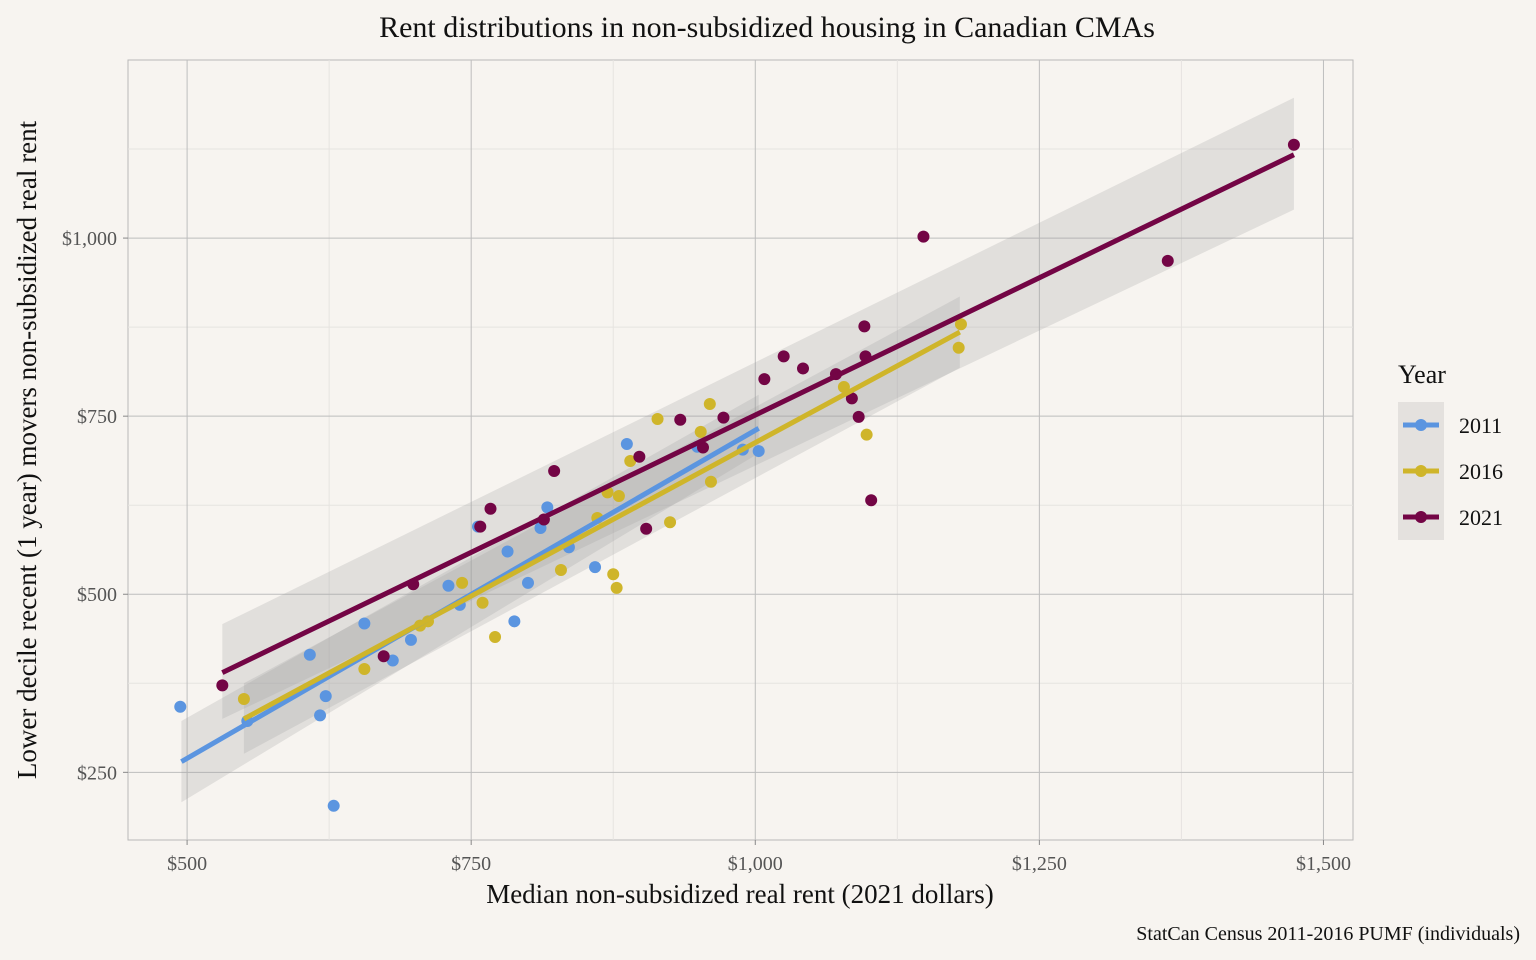 The image size is (1536, 960). I want to click on y-tick-label: $250, so click(97, 773).